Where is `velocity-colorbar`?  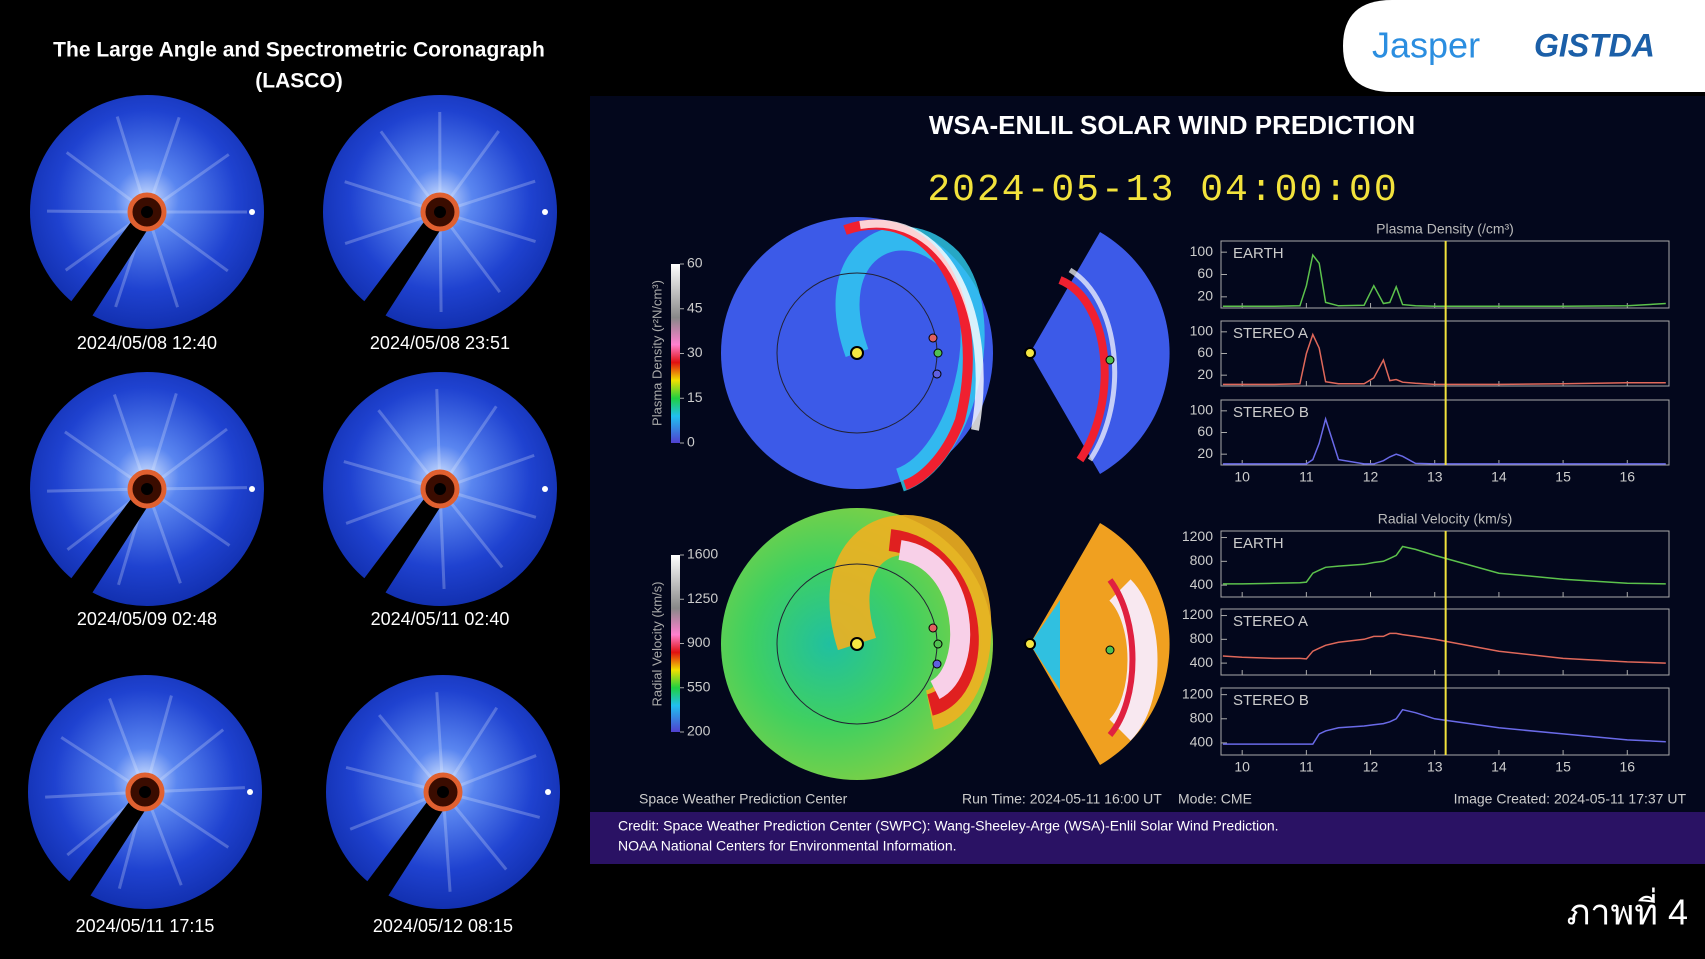
velocity-colorbar is located at coordinates (675, 643).